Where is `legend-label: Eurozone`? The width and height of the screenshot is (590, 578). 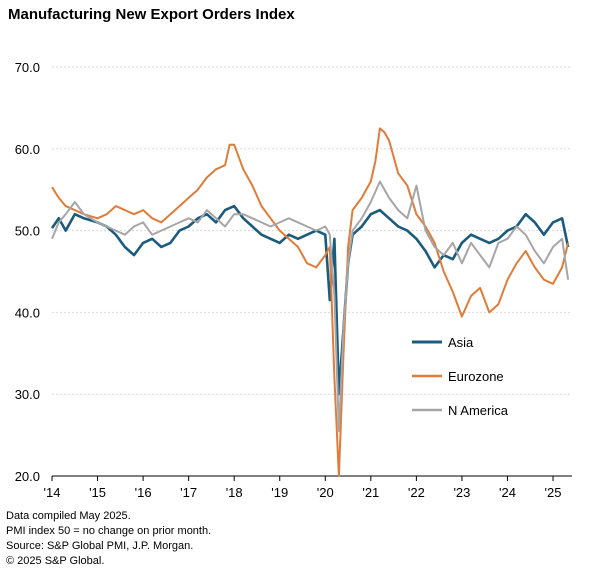
legend-label: Eurozone is located at coordinates (476, 376).